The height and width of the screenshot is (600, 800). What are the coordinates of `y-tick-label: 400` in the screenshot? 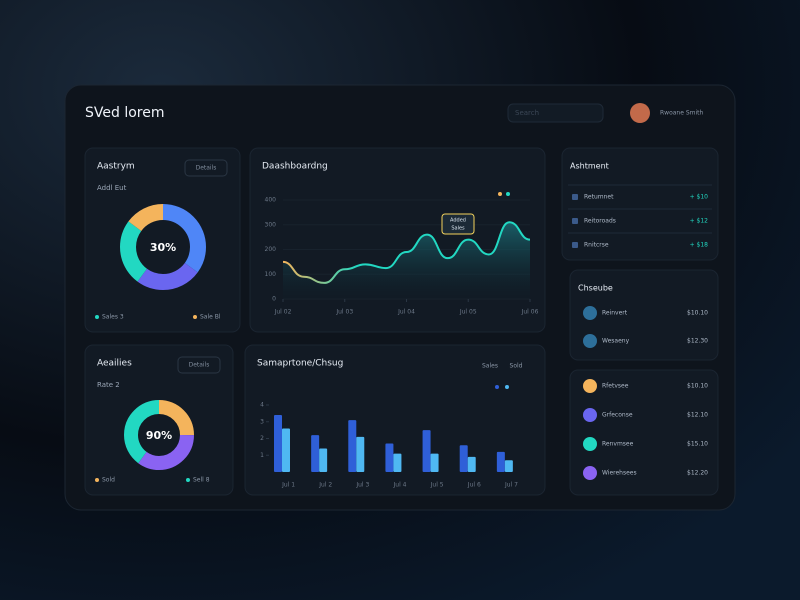 It's located at (271, 200).